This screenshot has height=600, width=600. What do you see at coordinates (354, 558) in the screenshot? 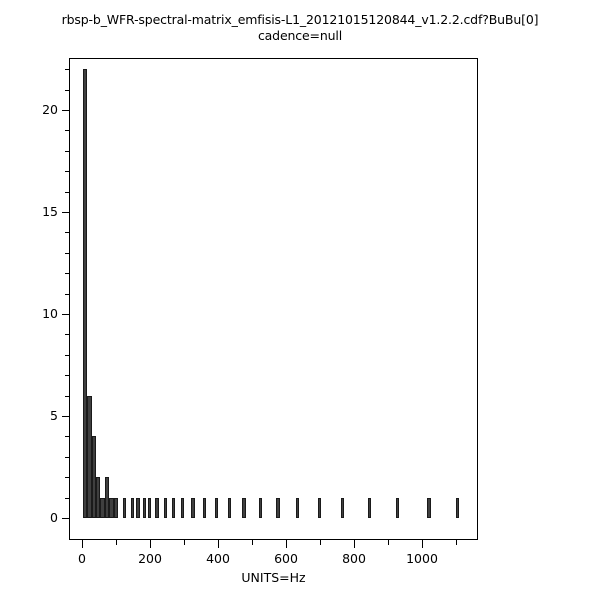
I see `x-axis-tick-label: 800` at bounding box center [354, 558].